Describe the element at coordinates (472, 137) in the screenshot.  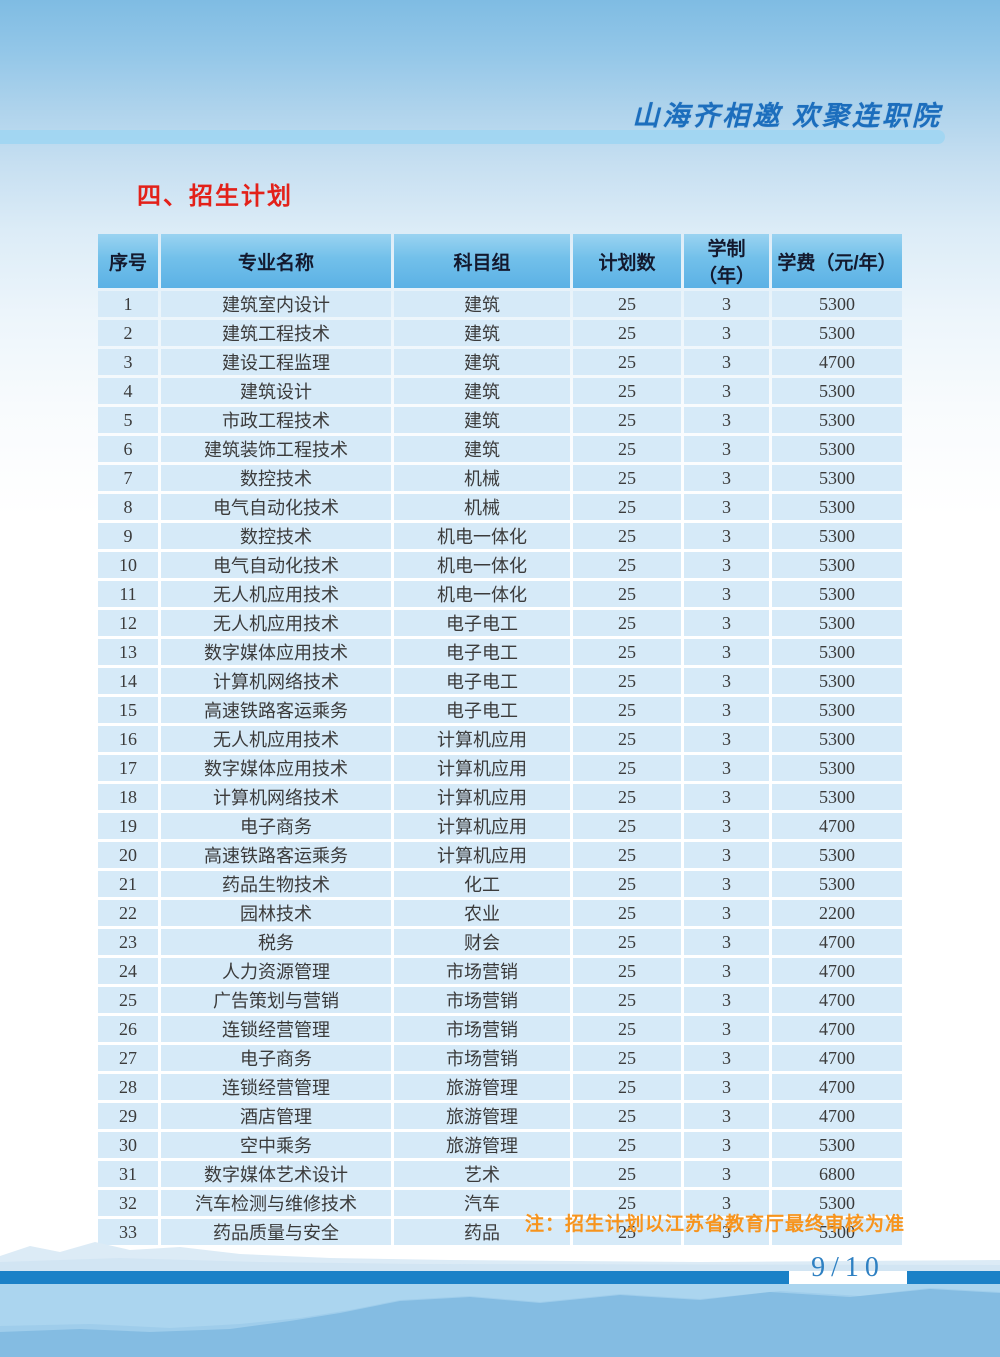
I see `header-bar` at that location.